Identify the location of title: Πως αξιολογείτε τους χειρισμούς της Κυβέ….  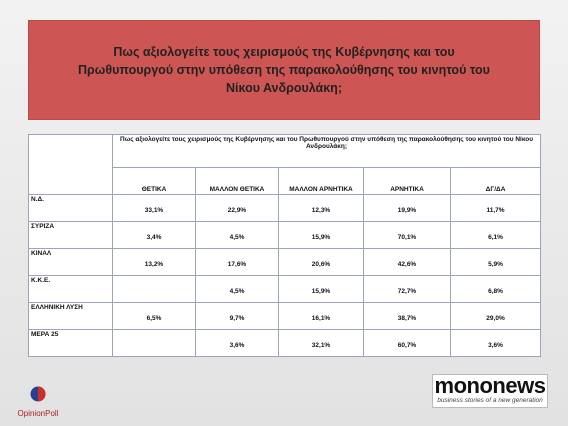
(284, 70).